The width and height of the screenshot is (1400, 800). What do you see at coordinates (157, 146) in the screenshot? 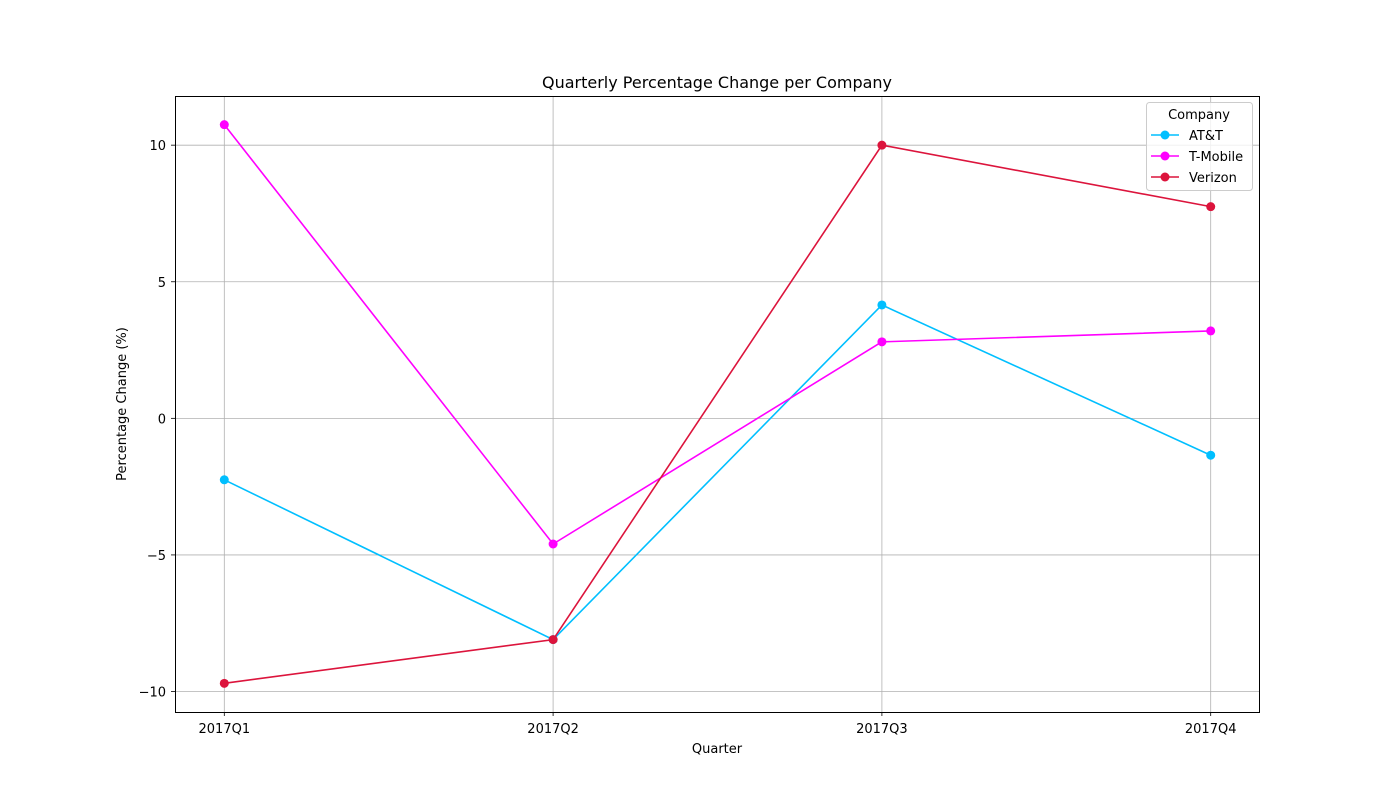
I see `y-tick-label: 10` at bounding box center [157, 146].